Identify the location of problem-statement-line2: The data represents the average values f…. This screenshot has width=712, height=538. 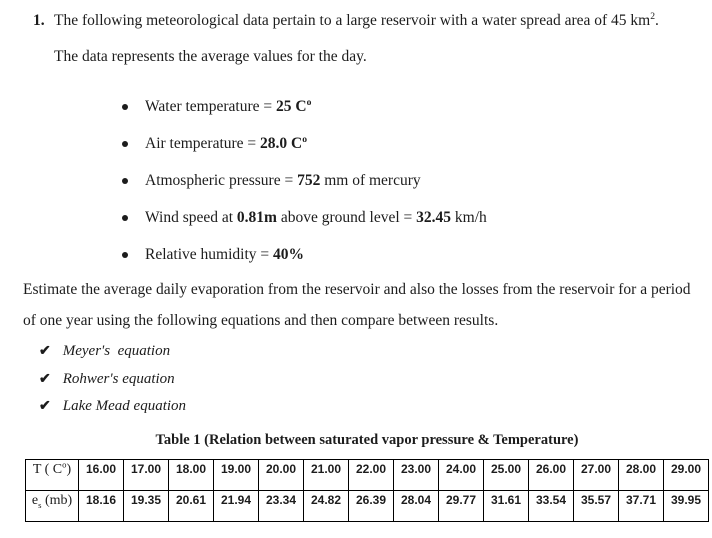
(210, 56).